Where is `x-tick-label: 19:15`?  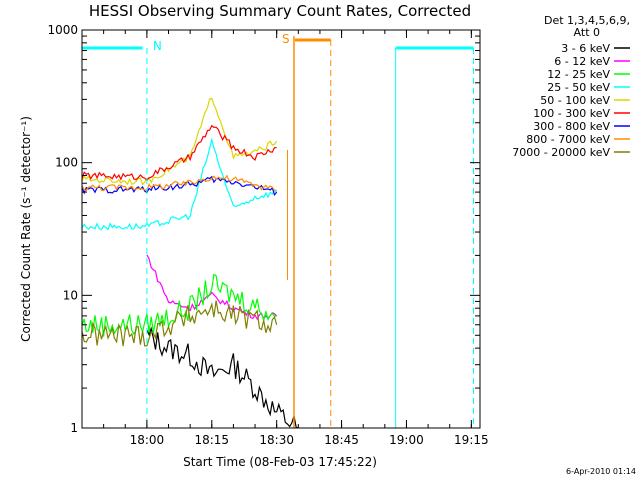
x-tick-label: 19:15 is located at coordinates (471, 440).